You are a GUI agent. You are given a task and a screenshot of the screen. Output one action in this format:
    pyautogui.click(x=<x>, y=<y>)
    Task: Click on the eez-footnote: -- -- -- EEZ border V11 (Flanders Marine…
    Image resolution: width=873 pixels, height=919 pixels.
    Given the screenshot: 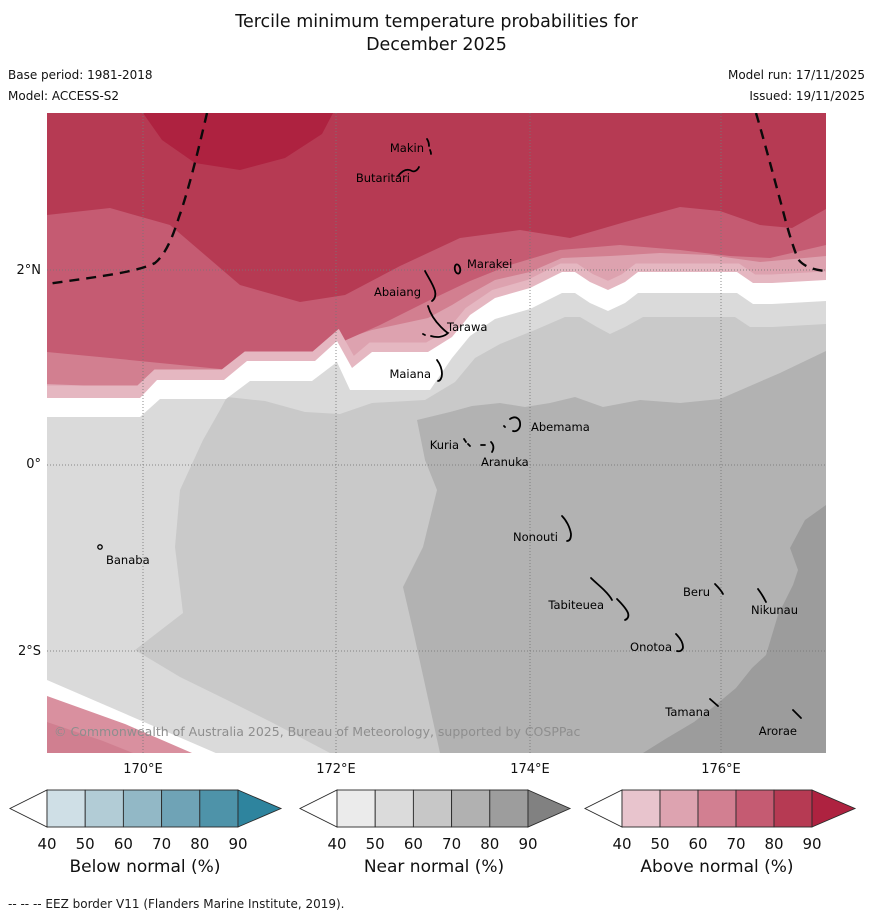 What is the action you would take?
    pyautogui.click(x=176, y=904)
    